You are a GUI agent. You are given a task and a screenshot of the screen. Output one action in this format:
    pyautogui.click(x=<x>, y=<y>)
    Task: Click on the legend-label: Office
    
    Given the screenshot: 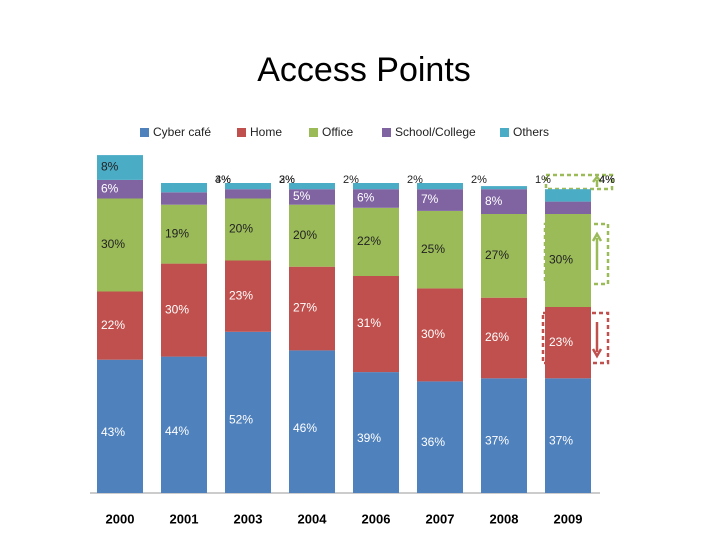 What is the action you would take?
    pyautogui.click(x=337, y=132)
    